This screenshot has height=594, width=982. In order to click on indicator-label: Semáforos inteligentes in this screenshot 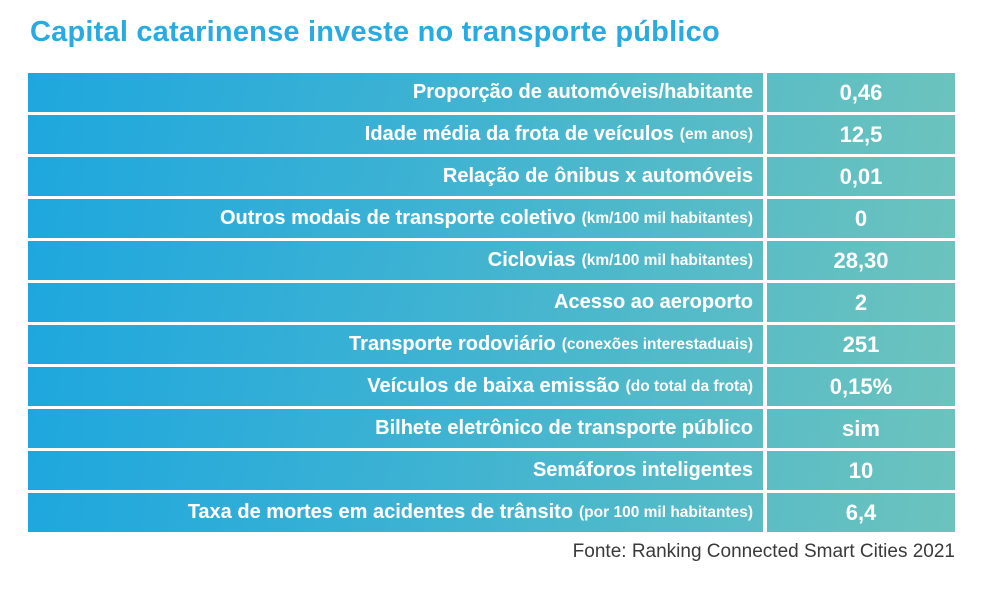, I will do `click(642, 470)`.